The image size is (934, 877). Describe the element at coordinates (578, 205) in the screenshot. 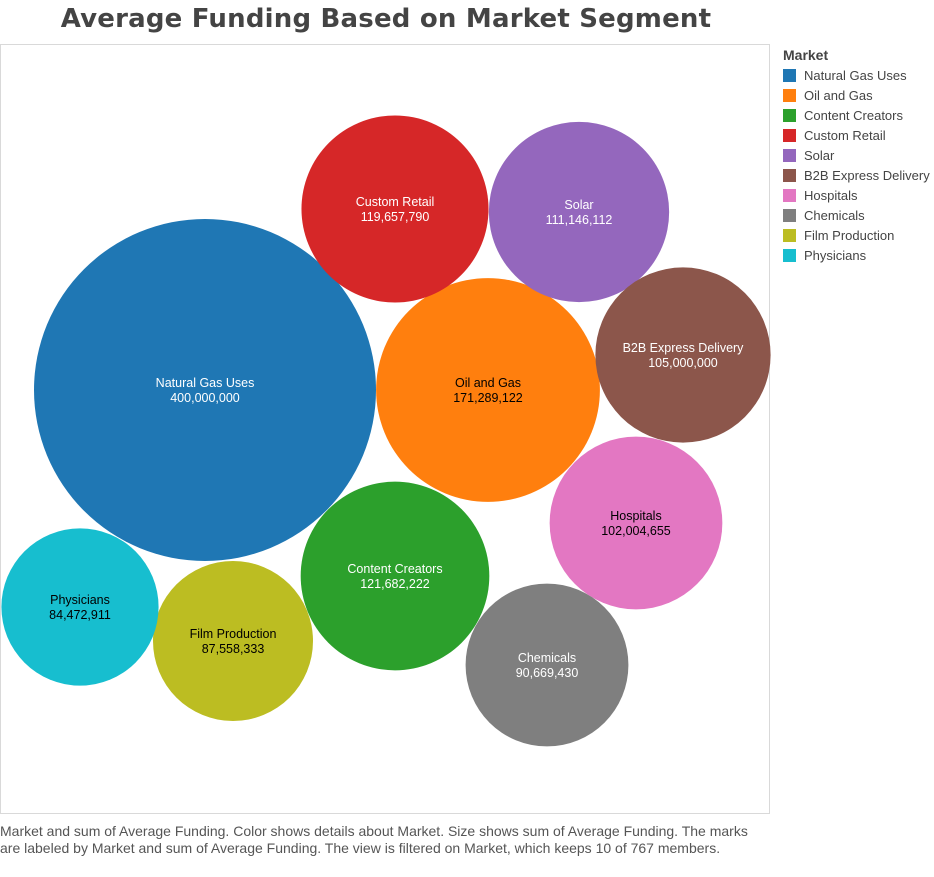

I see `bubble-name-label: Solar` at that location.